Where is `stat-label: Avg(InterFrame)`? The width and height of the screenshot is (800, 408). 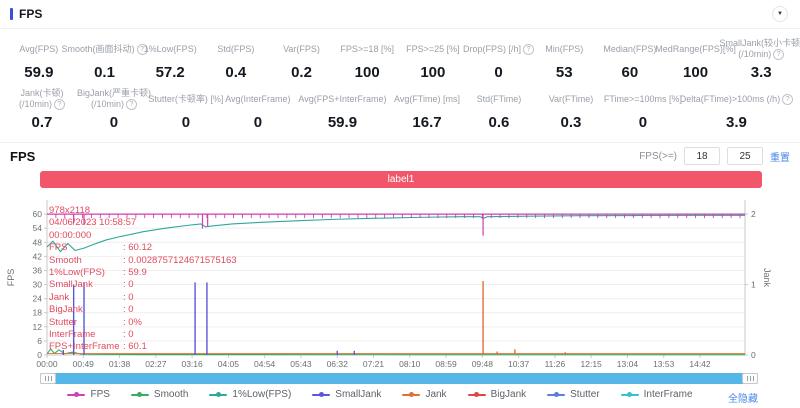 stat-label: Avg(InterFrame) is located at coordinates (258, 98).